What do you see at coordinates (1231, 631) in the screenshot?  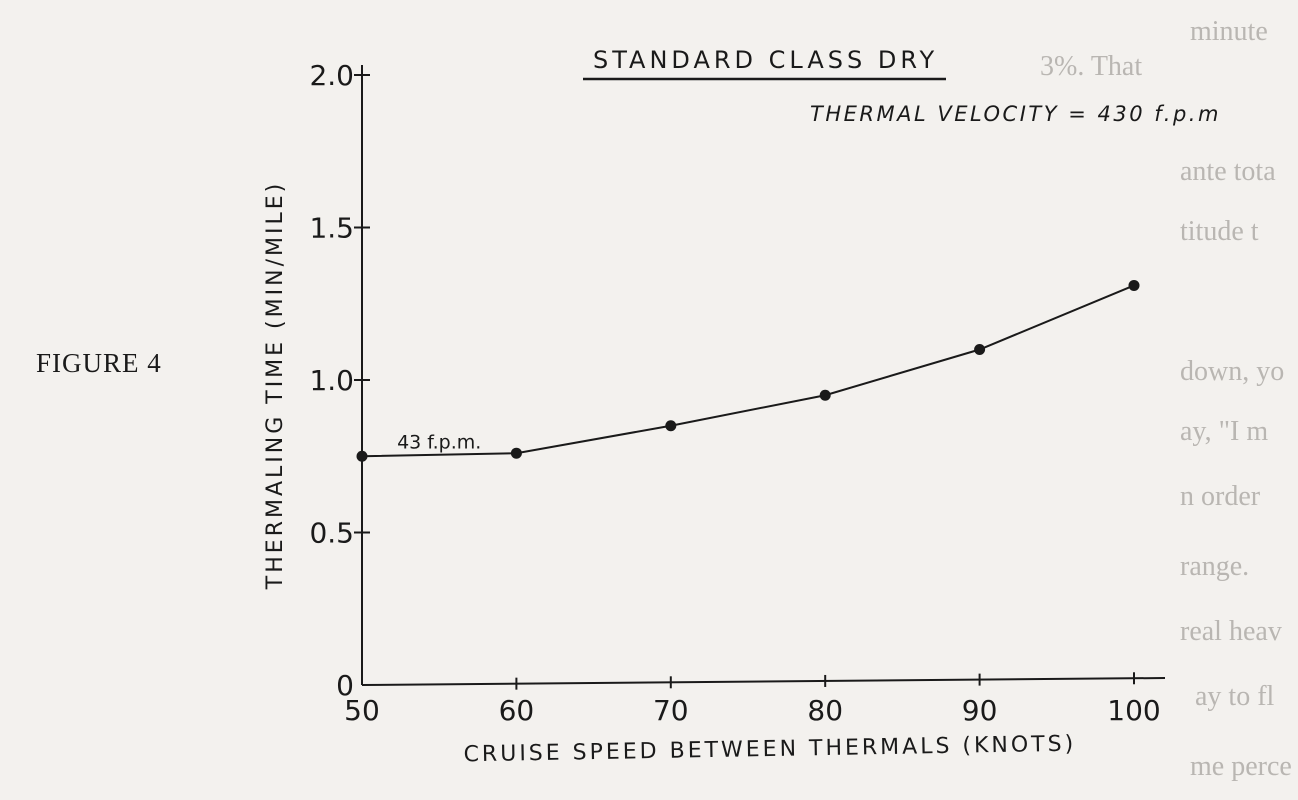 I see `bleed-through-fragment: real heav` at bounding box center [1231, 631].